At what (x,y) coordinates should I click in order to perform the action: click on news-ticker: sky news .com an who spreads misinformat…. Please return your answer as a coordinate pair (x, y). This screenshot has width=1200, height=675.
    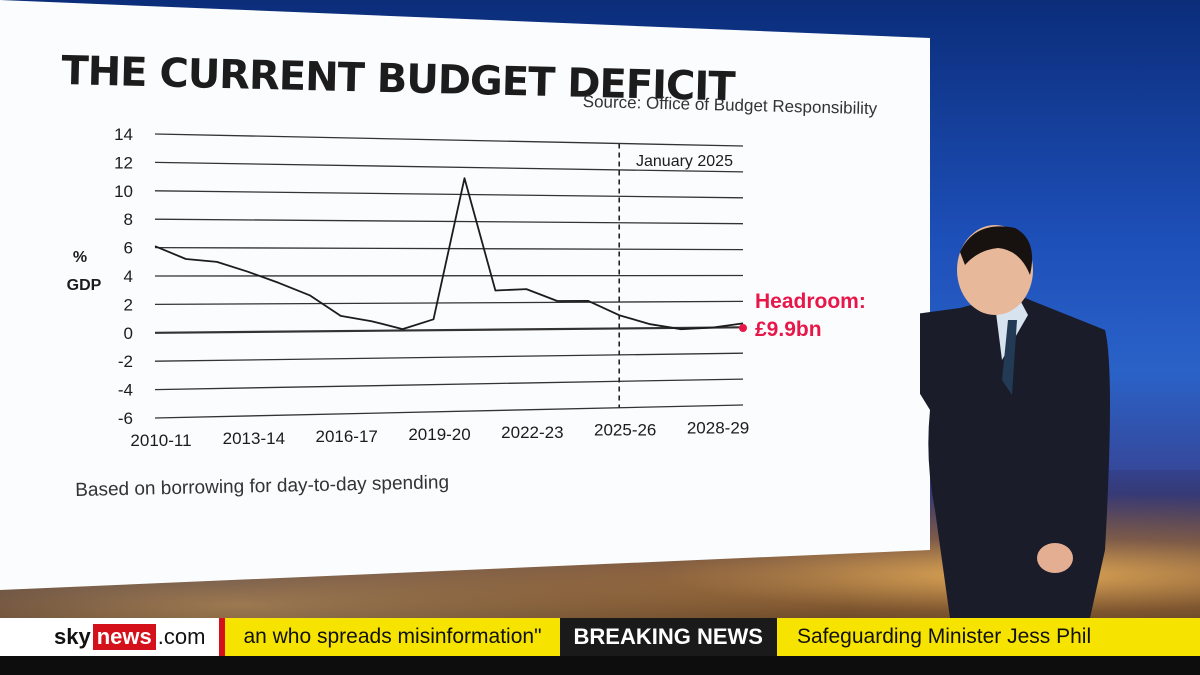
    Looking at the image, I should click on (600, 637).